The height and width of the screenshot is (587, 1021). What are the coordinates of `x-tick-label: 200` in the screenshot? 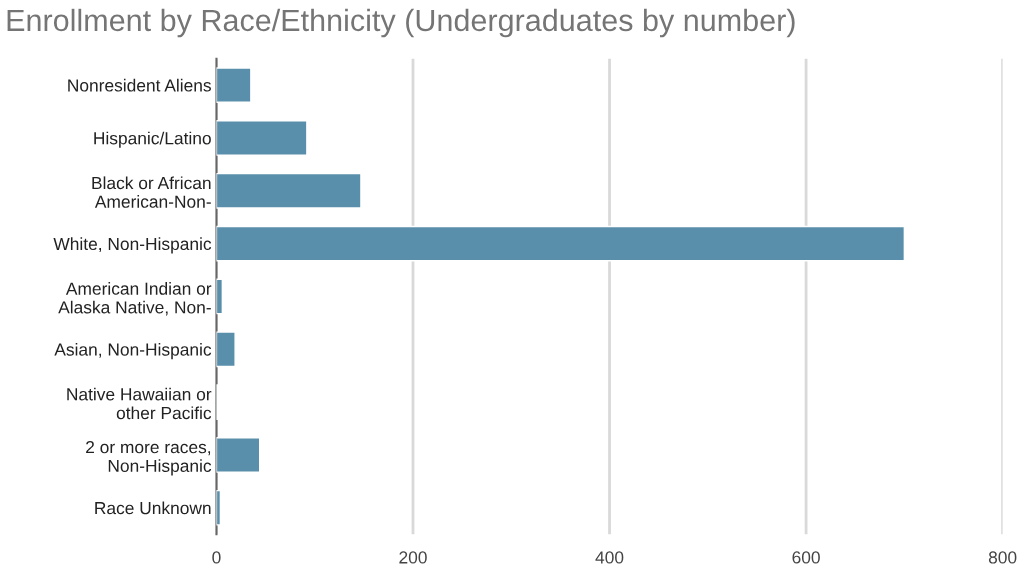 It's located at (413, 557).